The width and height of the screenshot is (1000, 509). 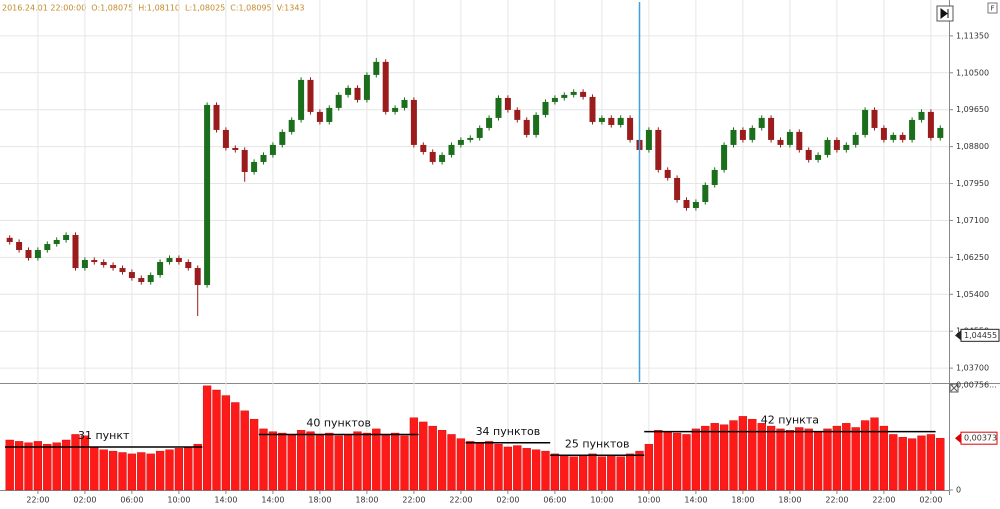 I want to click on level-label: 40 пунктов, so click(x=338, y=422).